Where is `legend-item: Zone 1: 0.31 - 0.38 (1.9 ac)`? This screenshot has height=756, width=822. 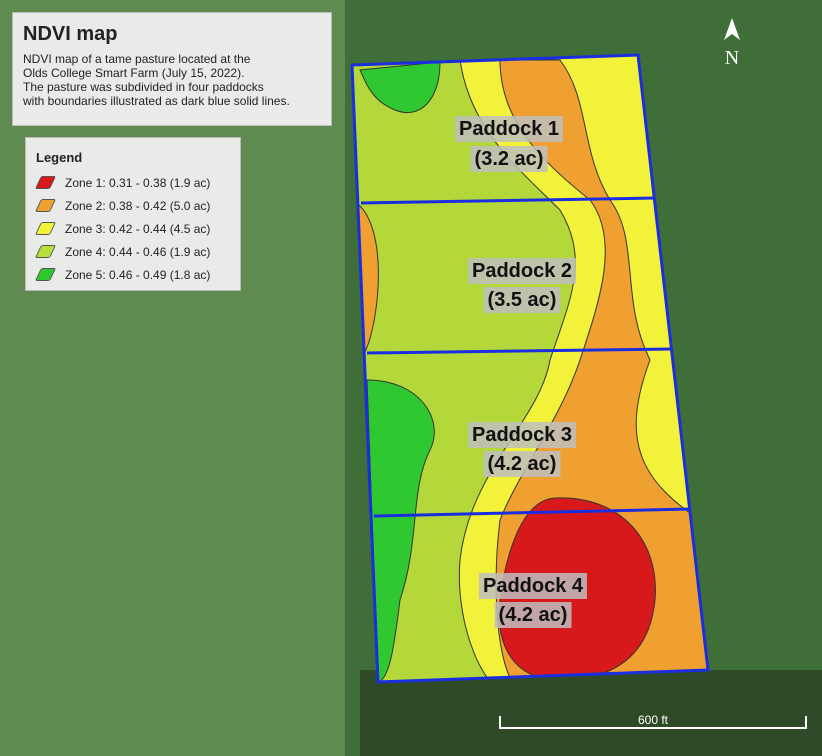 legend-item: Zone 1: 0.31 - 0.38 (1.9 ac) is located at coordinates (137, 182).